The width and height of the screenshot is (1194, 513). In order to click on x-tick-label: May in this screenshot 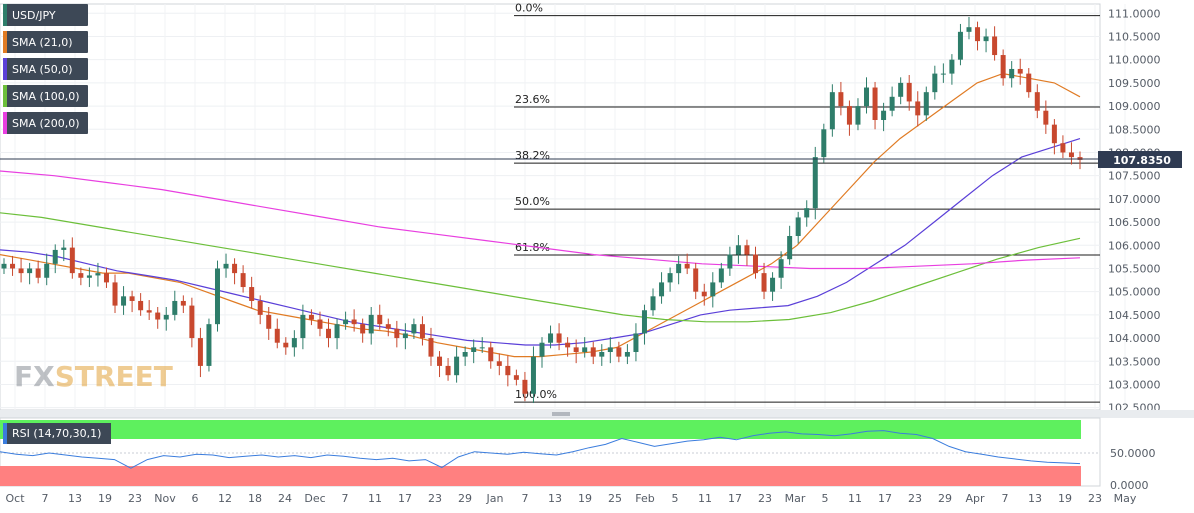, I will do `click(1125, 498)`.